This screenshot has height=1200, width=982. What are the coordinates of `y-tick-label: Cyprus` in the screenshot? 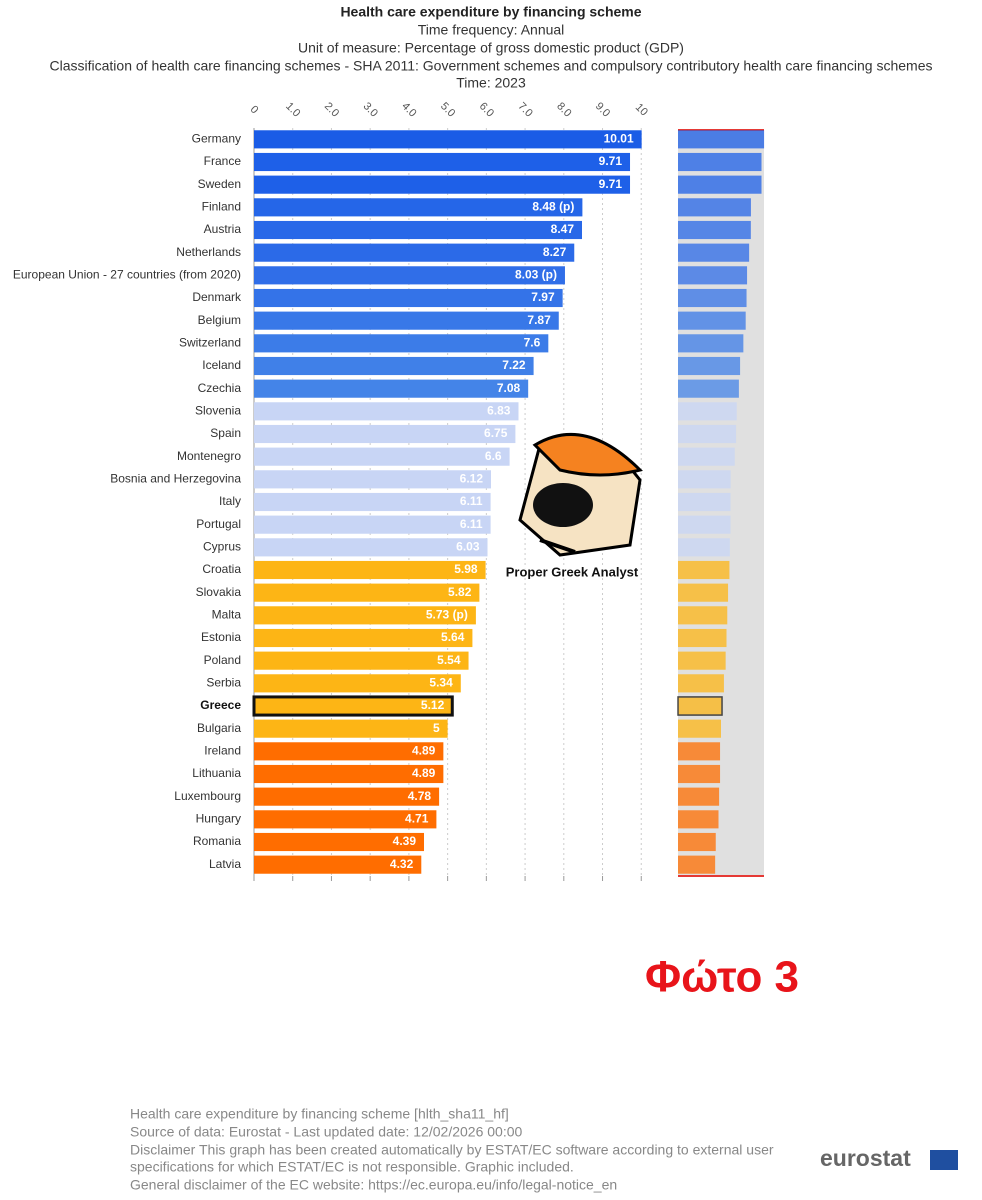 It's located at (222, 547).